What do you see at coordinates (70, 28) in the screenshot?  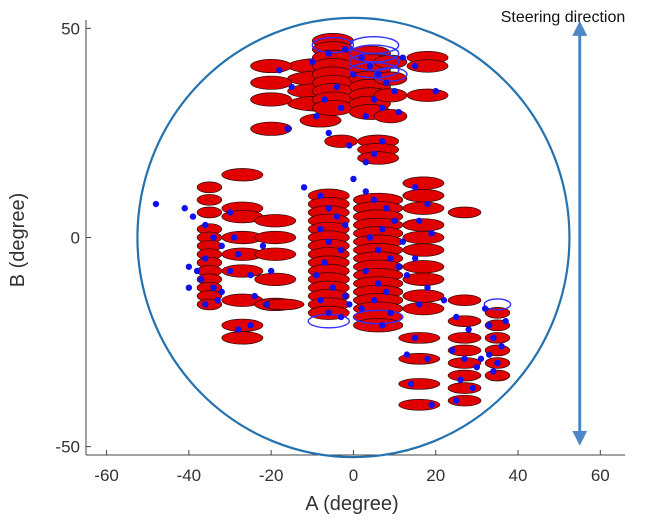 I see `y-tick-label: 50` at bounding box center [70, 28].